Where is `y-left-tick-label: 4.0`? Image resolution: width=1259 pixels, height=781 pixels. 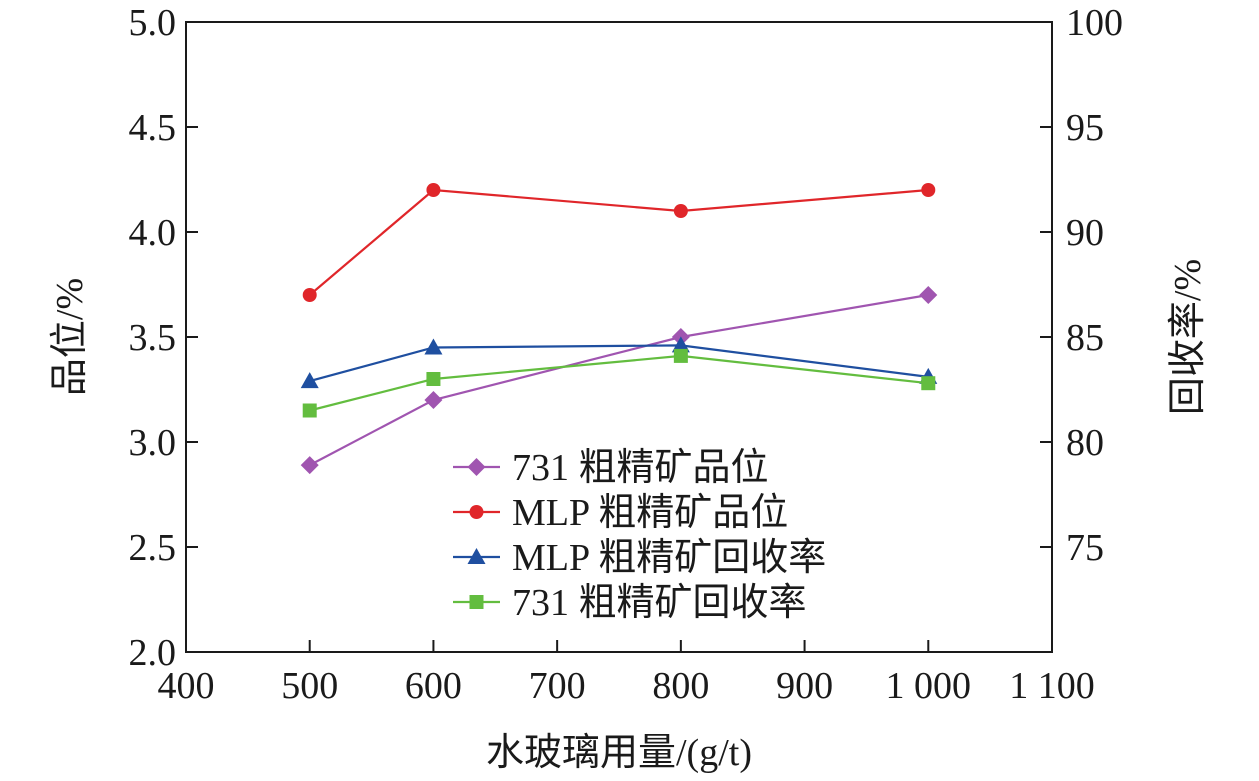
y-left-tick-label: 4.0 is located at coordinates (153, 233).